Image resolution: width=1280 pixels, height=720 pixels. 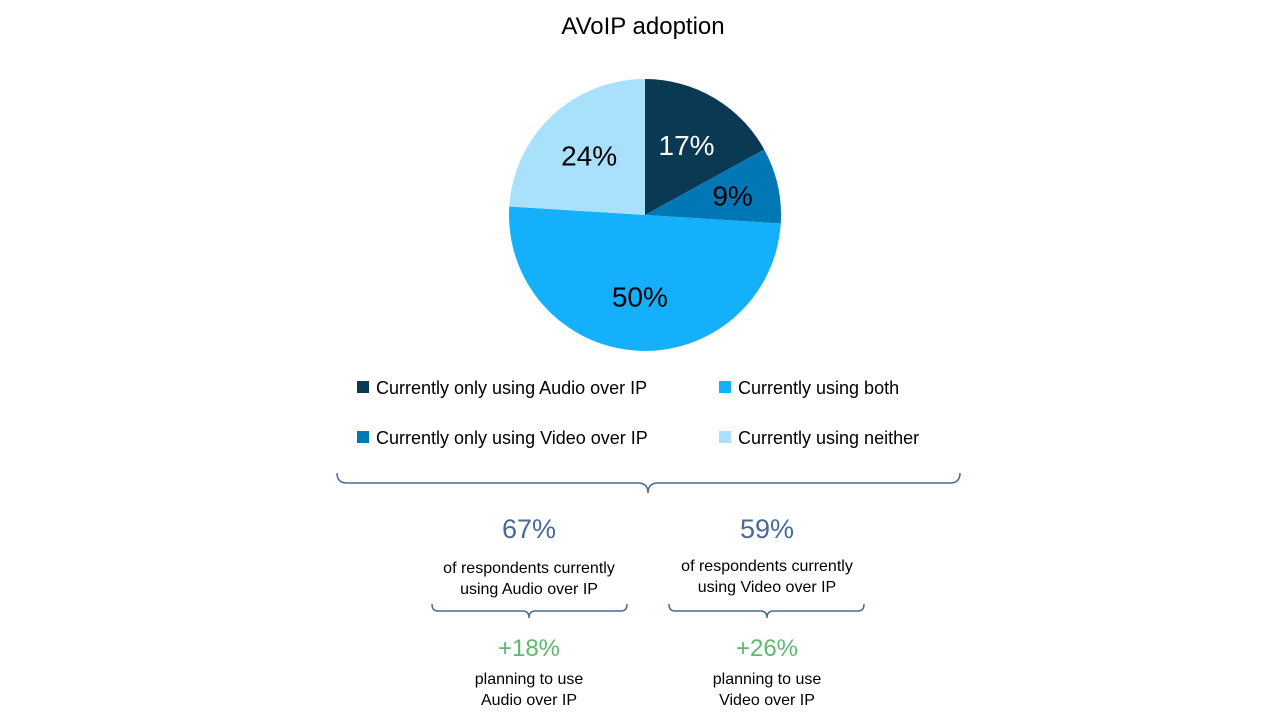 What do you see at coordinates (648, 483) in the screenshot?
I see `group-brace` at bounding box center [648, 483].